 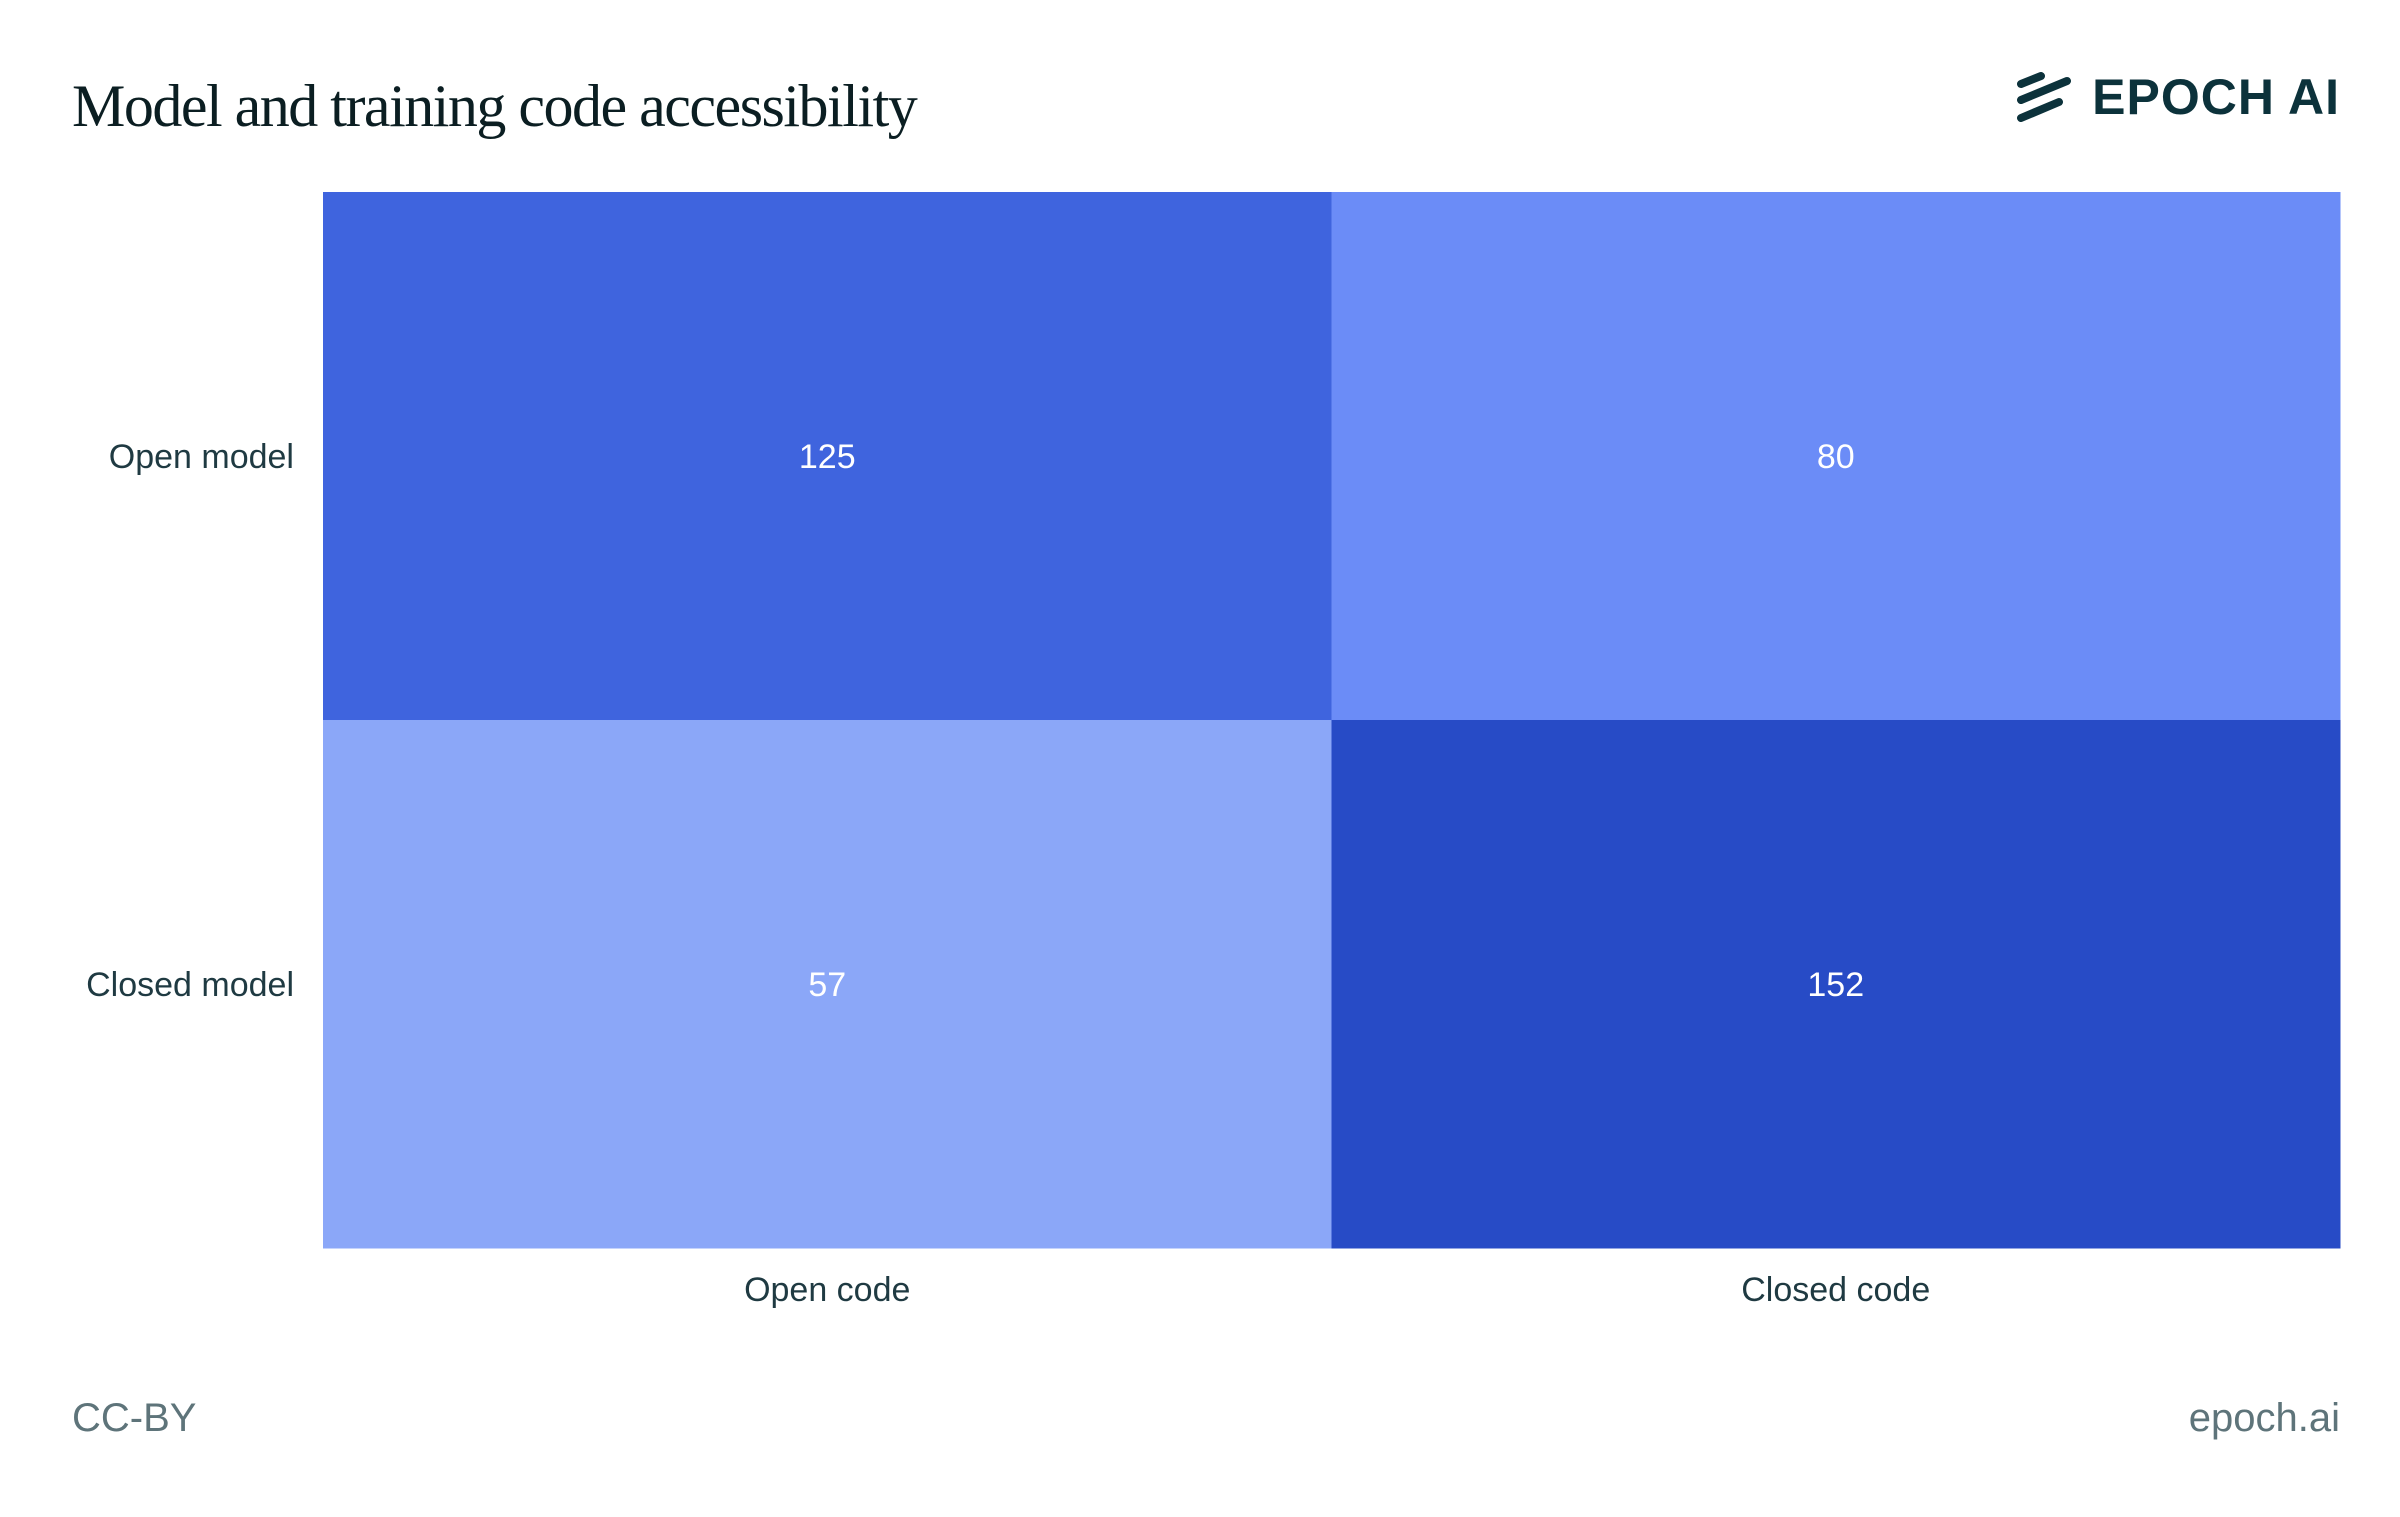 I want to click on logo-text: EPOCH AI, so click(x=2216, y=97).